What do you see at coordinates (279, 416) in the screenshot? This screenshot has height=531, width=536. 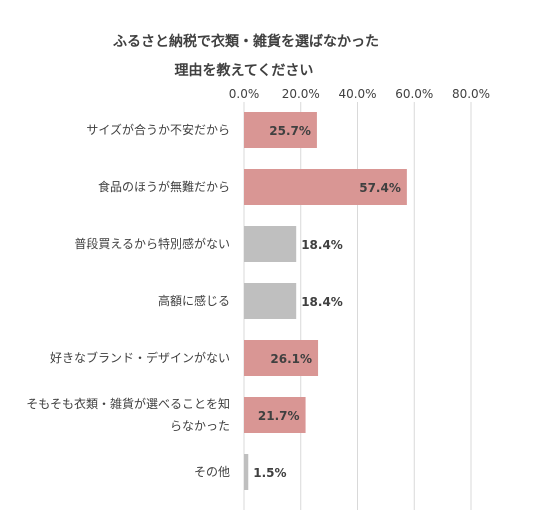 I see `data-label: 21.7%` at bounding box center [279, 416].